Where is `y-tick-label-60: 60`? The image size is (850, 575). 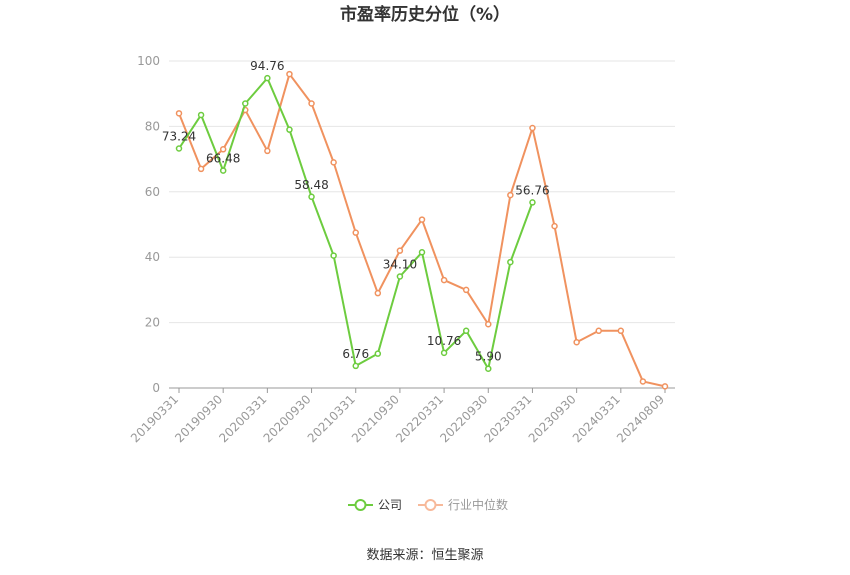 y-tick-label-60: 60 is located at coordinates (152, 192).